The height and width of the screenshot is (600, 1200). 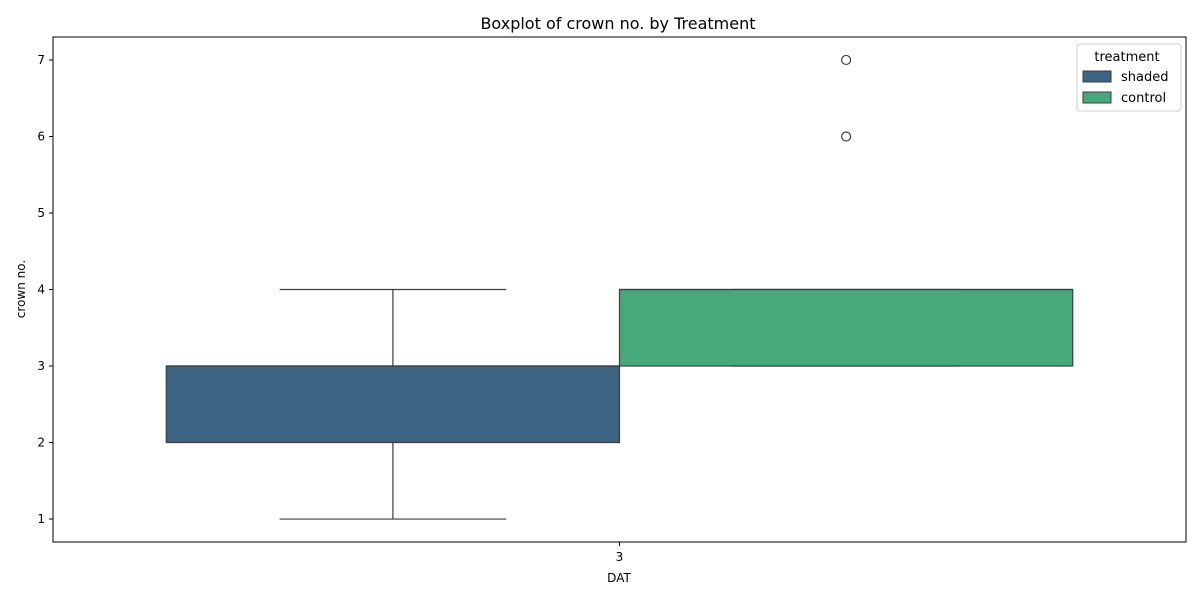 I want to click on chart-title: Boxplot of crown no. by Treatment, so click(x=617, y=23).